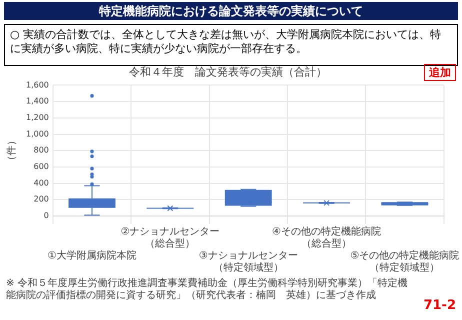  Describe the element at coordinates (92, 256) in the screenshot. I see `x-tick-label: ①大学附属病院本院` at that location.